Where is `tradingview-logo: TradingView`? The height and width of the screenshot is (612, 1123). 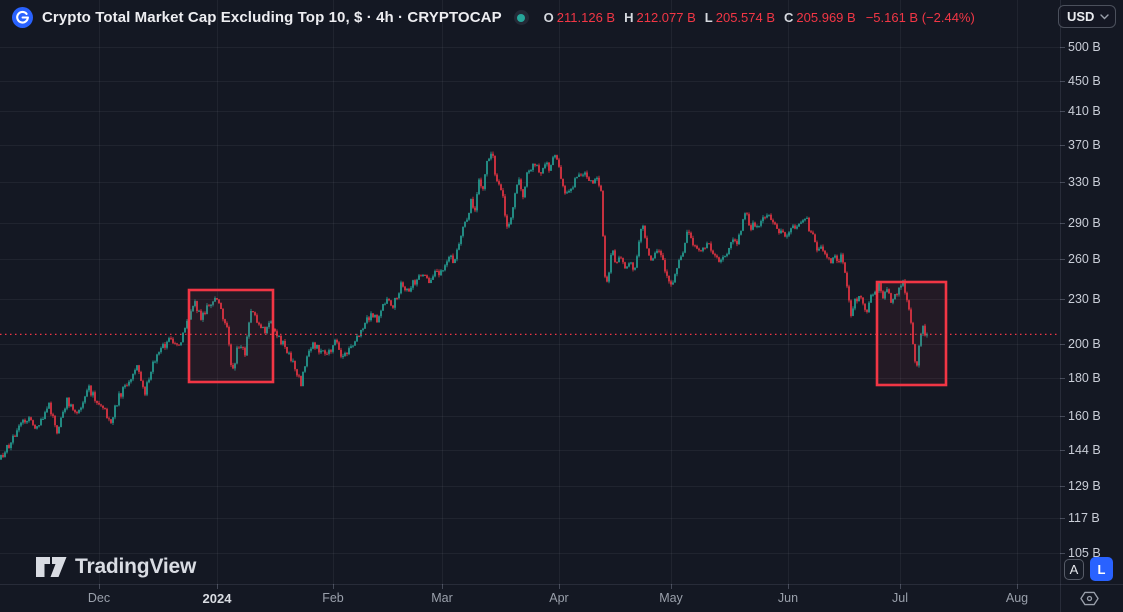 tradingview-logo: TradingView is located at coordinates (116, 567).